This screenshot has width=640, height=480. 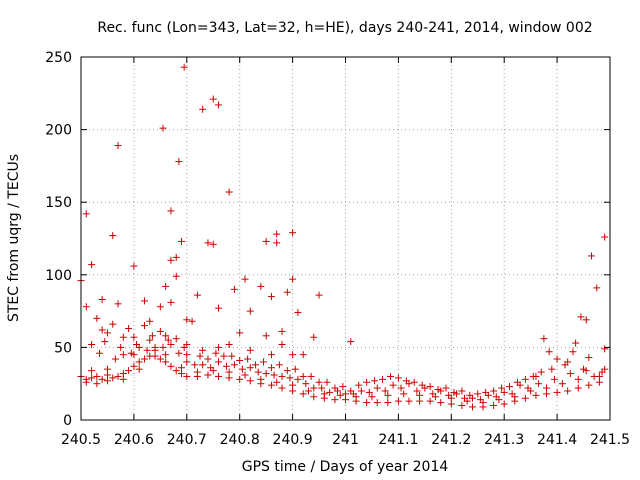 What do you see at coordinates (58, 58) in the screenshot?
I see `y-tick-label: 250` at bounding box center [58, 58].